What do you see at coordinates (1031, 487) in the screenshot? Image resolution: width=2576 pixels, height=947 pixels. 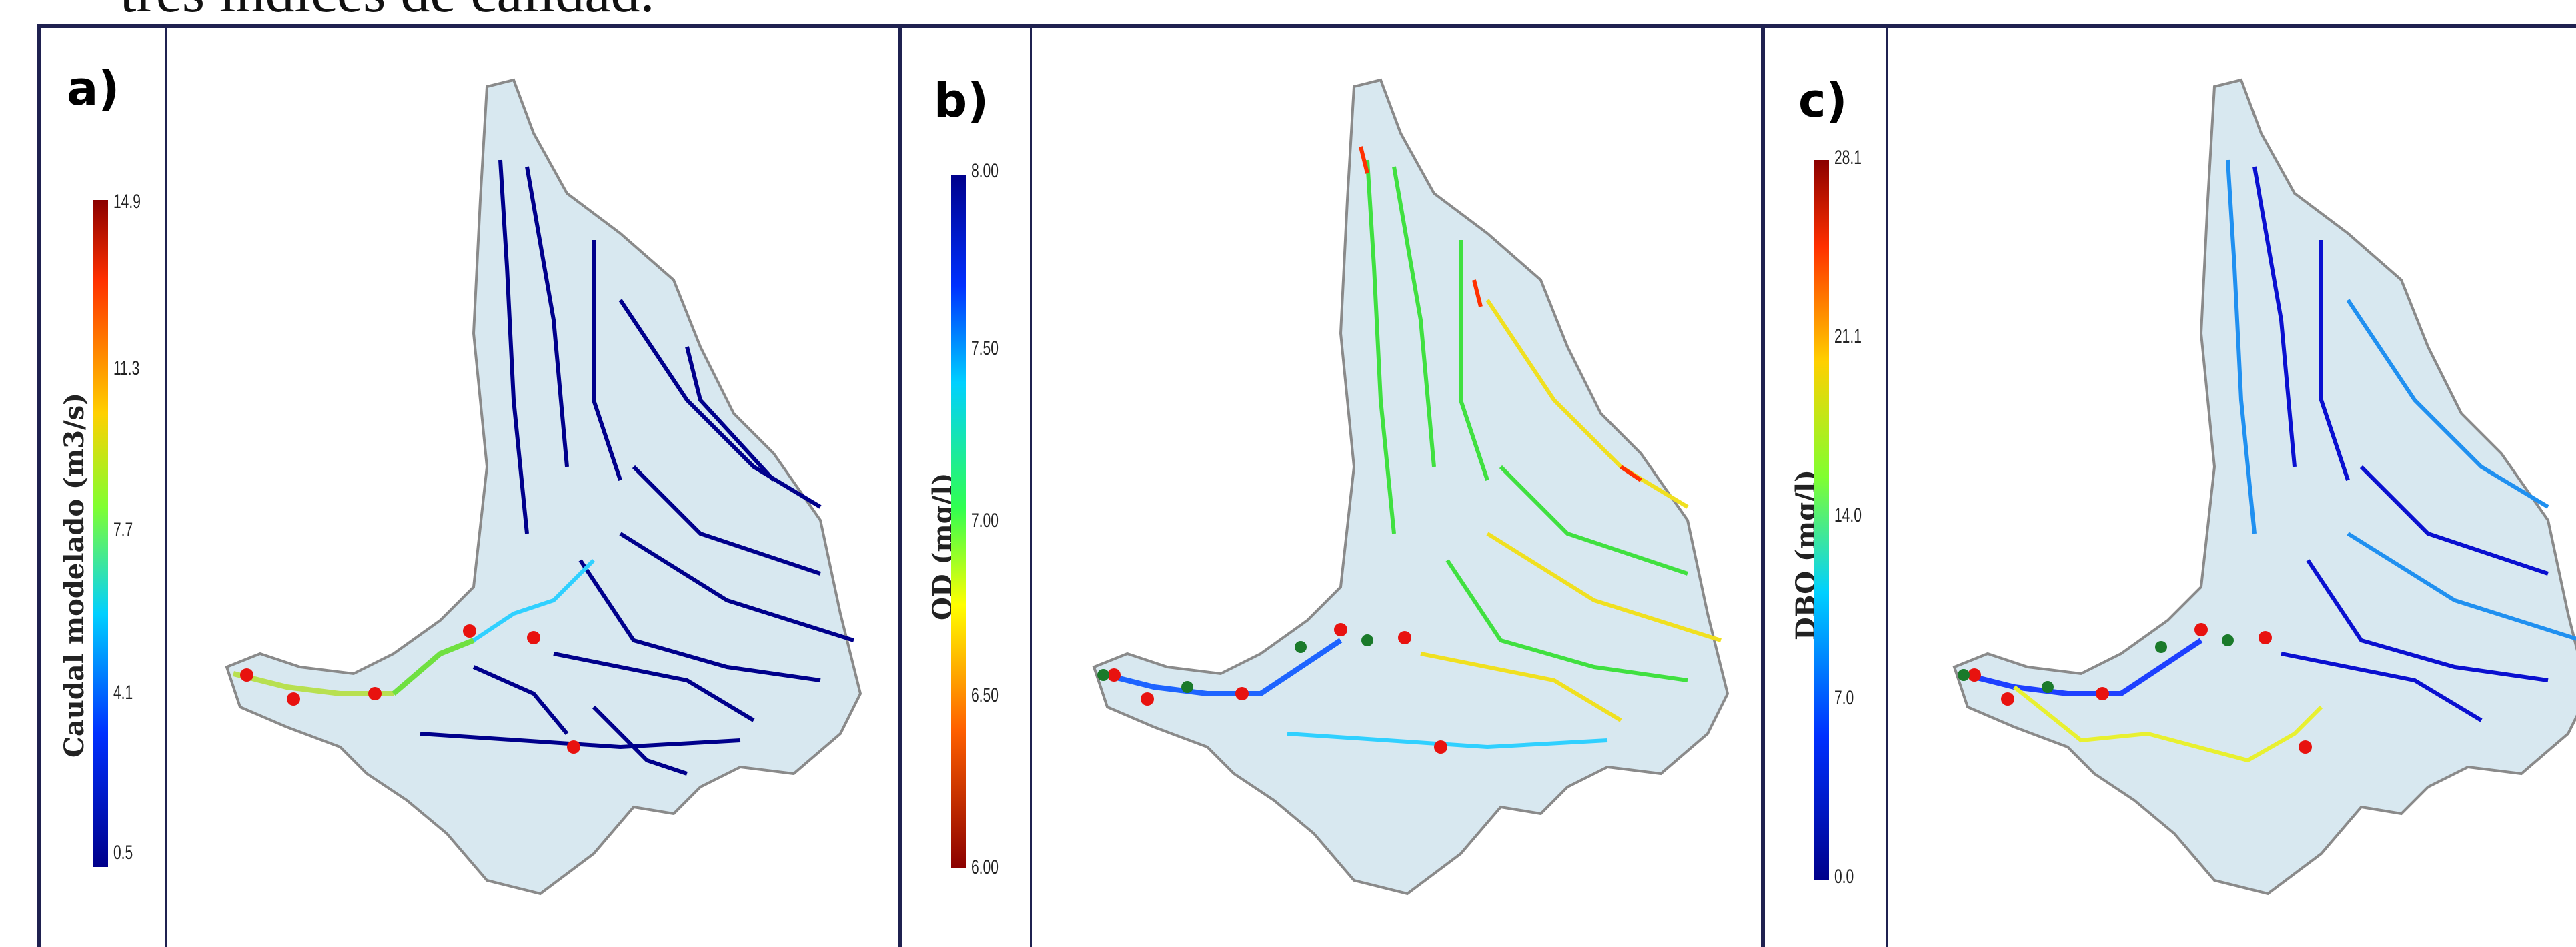 I see `legend-divider-b` at bounding box center [1031, 487].